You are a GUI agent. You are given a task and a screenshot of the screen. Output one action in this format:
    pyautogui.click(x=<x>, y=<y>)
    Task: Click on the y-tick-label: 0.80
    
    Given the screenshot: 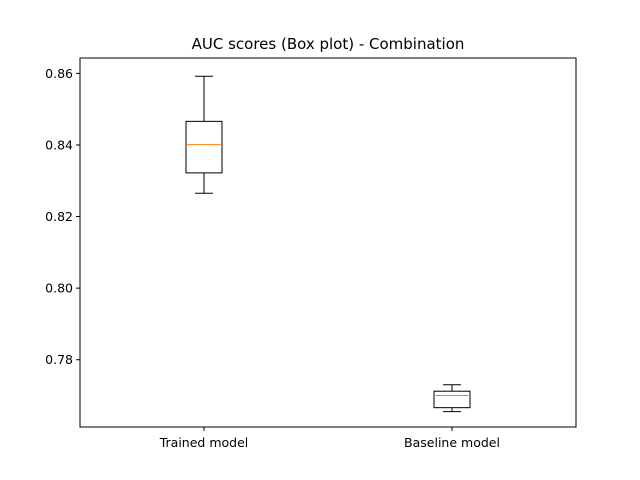 What is the action you would take?
    pyautogui.click(x=59, y=288)
    